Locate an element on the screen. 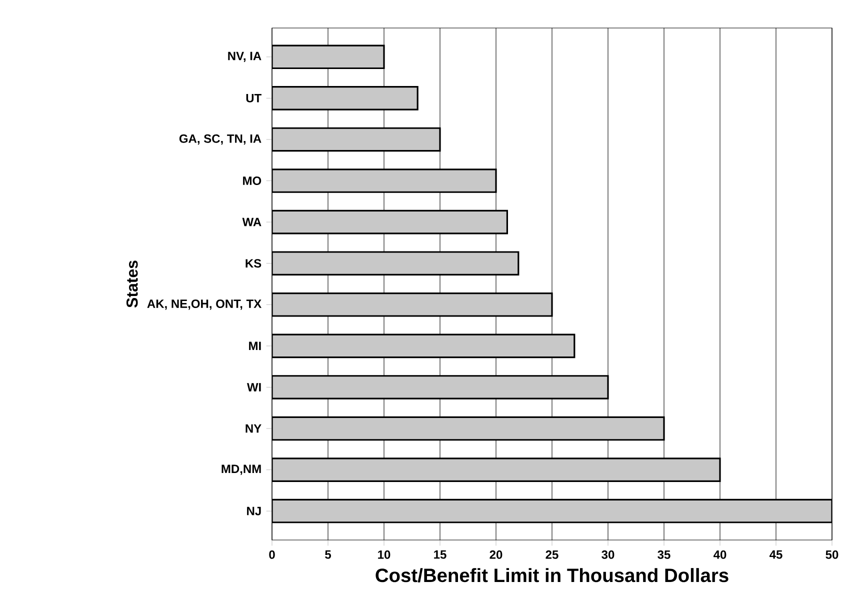  x-axis-title: Cost/Benefit Limit in Thousand Dollars is located at coordinates (552, 575).